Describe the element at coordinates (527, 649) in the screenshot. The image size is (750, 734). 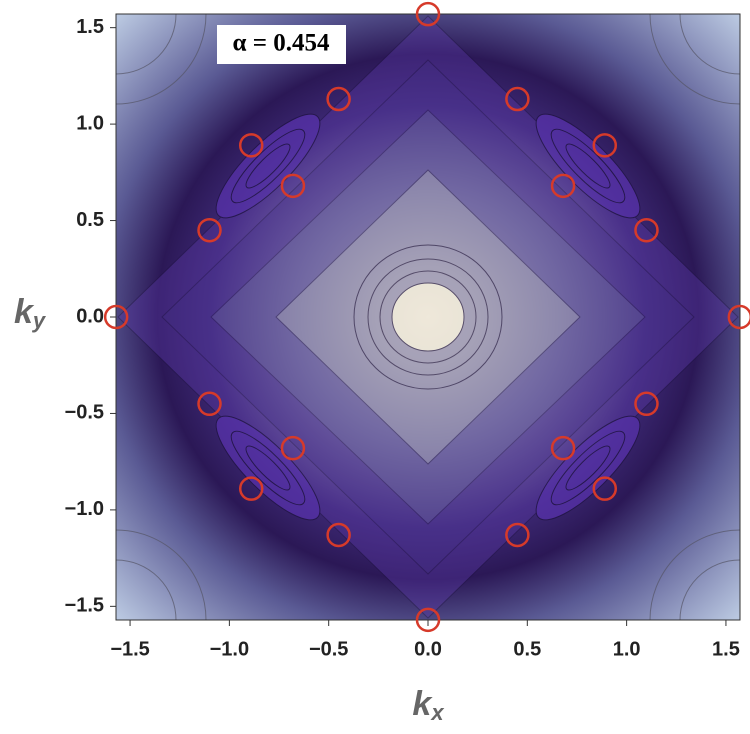
I see `x-tick-label: 0.5` at that location.